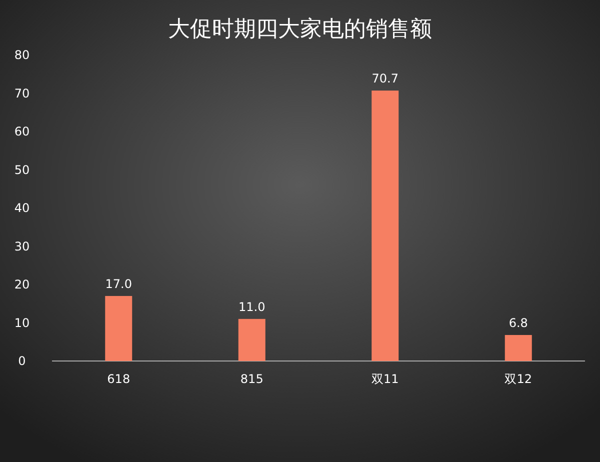 The image size is (600, 462). Describe the element at coordinates (252, 379) in the screenshot. I see `x-tick-label: 815` at that location.